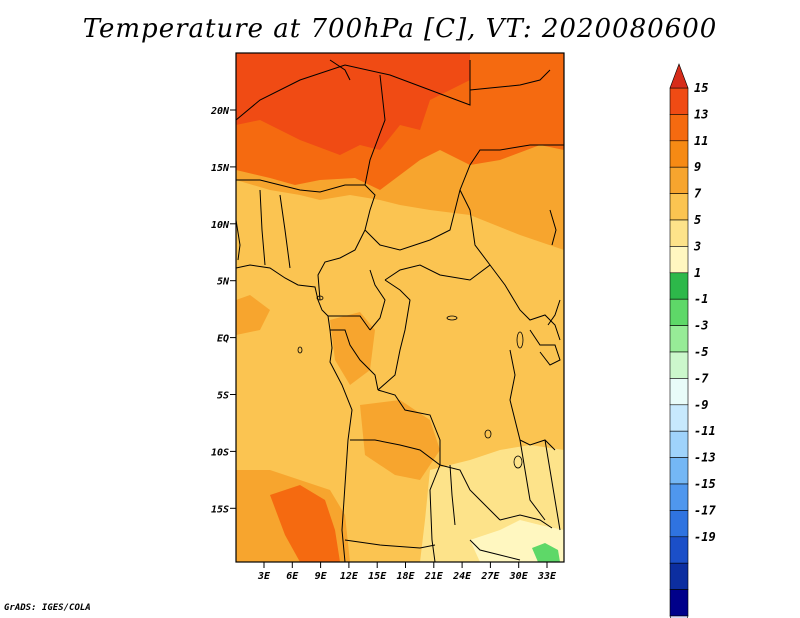  Describe the element at coordinates (264, 576) in the screenshot. I see `lon-tick-label: 3E` at that location.